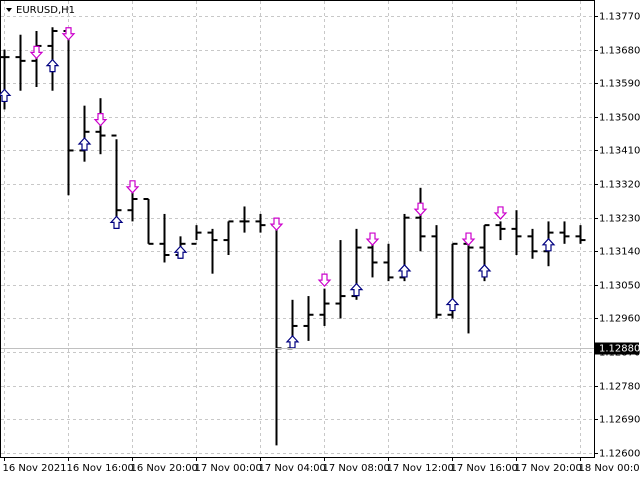  I want to click on x-tick-label: 16 Nov 16:00, so click(100, 468).